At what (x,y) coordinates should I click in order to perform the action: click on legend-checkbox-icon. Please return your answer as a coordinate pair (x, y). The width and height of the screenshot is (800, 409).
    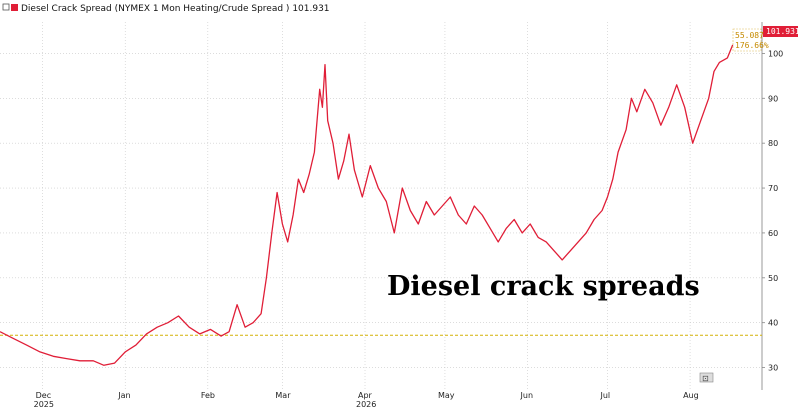
    Looking at the image, I should click on (6, 7).